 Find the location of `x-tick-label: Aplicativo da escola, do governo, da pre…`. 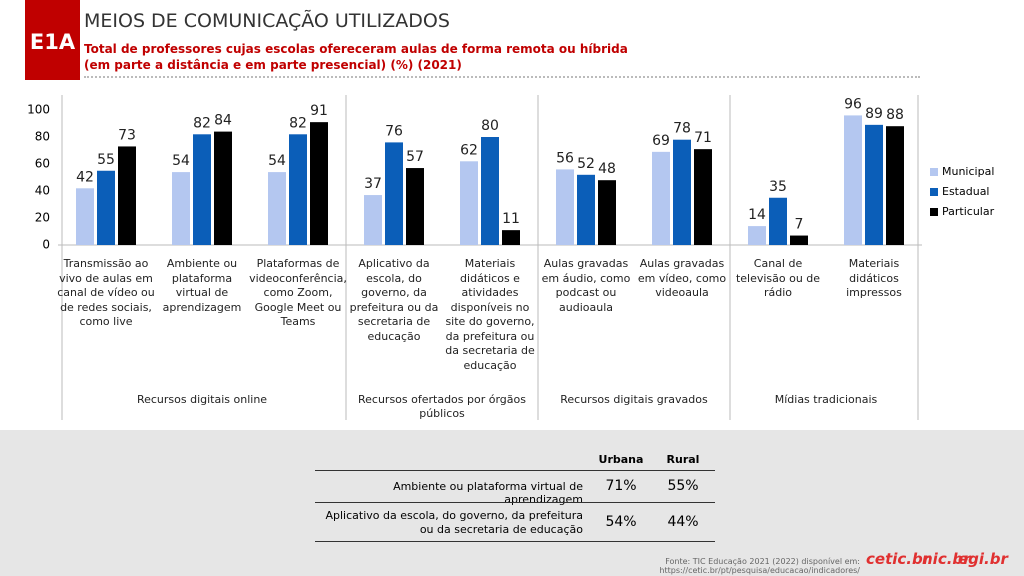

x-tick-label: Aplicativo da escola, do governo, da pre… is located at coordinates (394, 300).